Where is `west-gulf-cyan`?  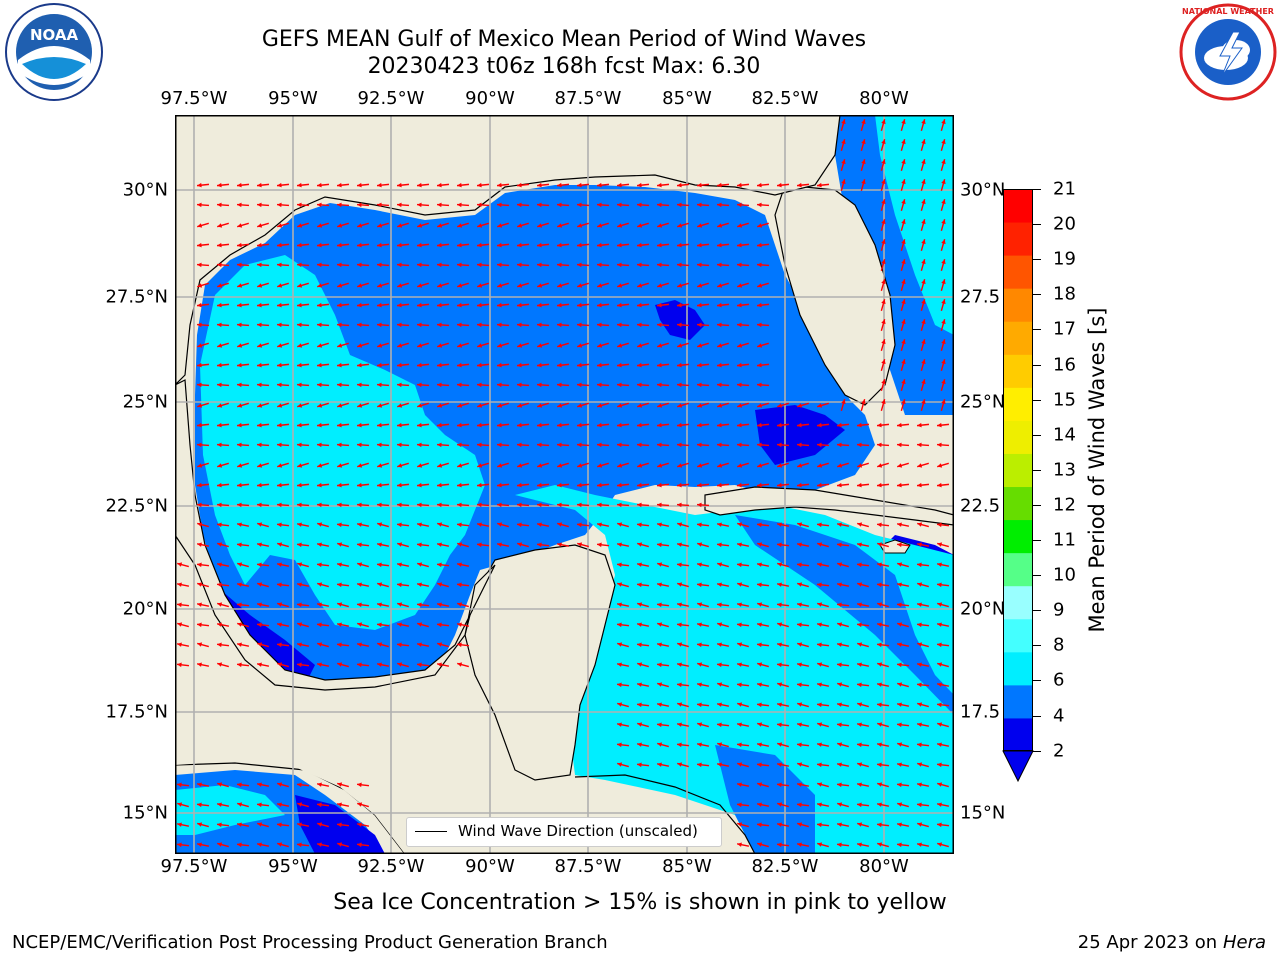 west-gulf-cyan is located at coordinates (342, 442).